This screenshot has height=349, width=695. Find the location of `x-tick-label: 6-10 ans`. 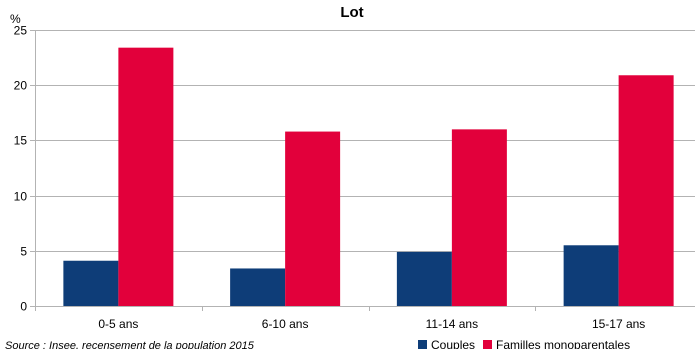

x-tick-label: 6-10 ans is located at coordinates (285, 324).